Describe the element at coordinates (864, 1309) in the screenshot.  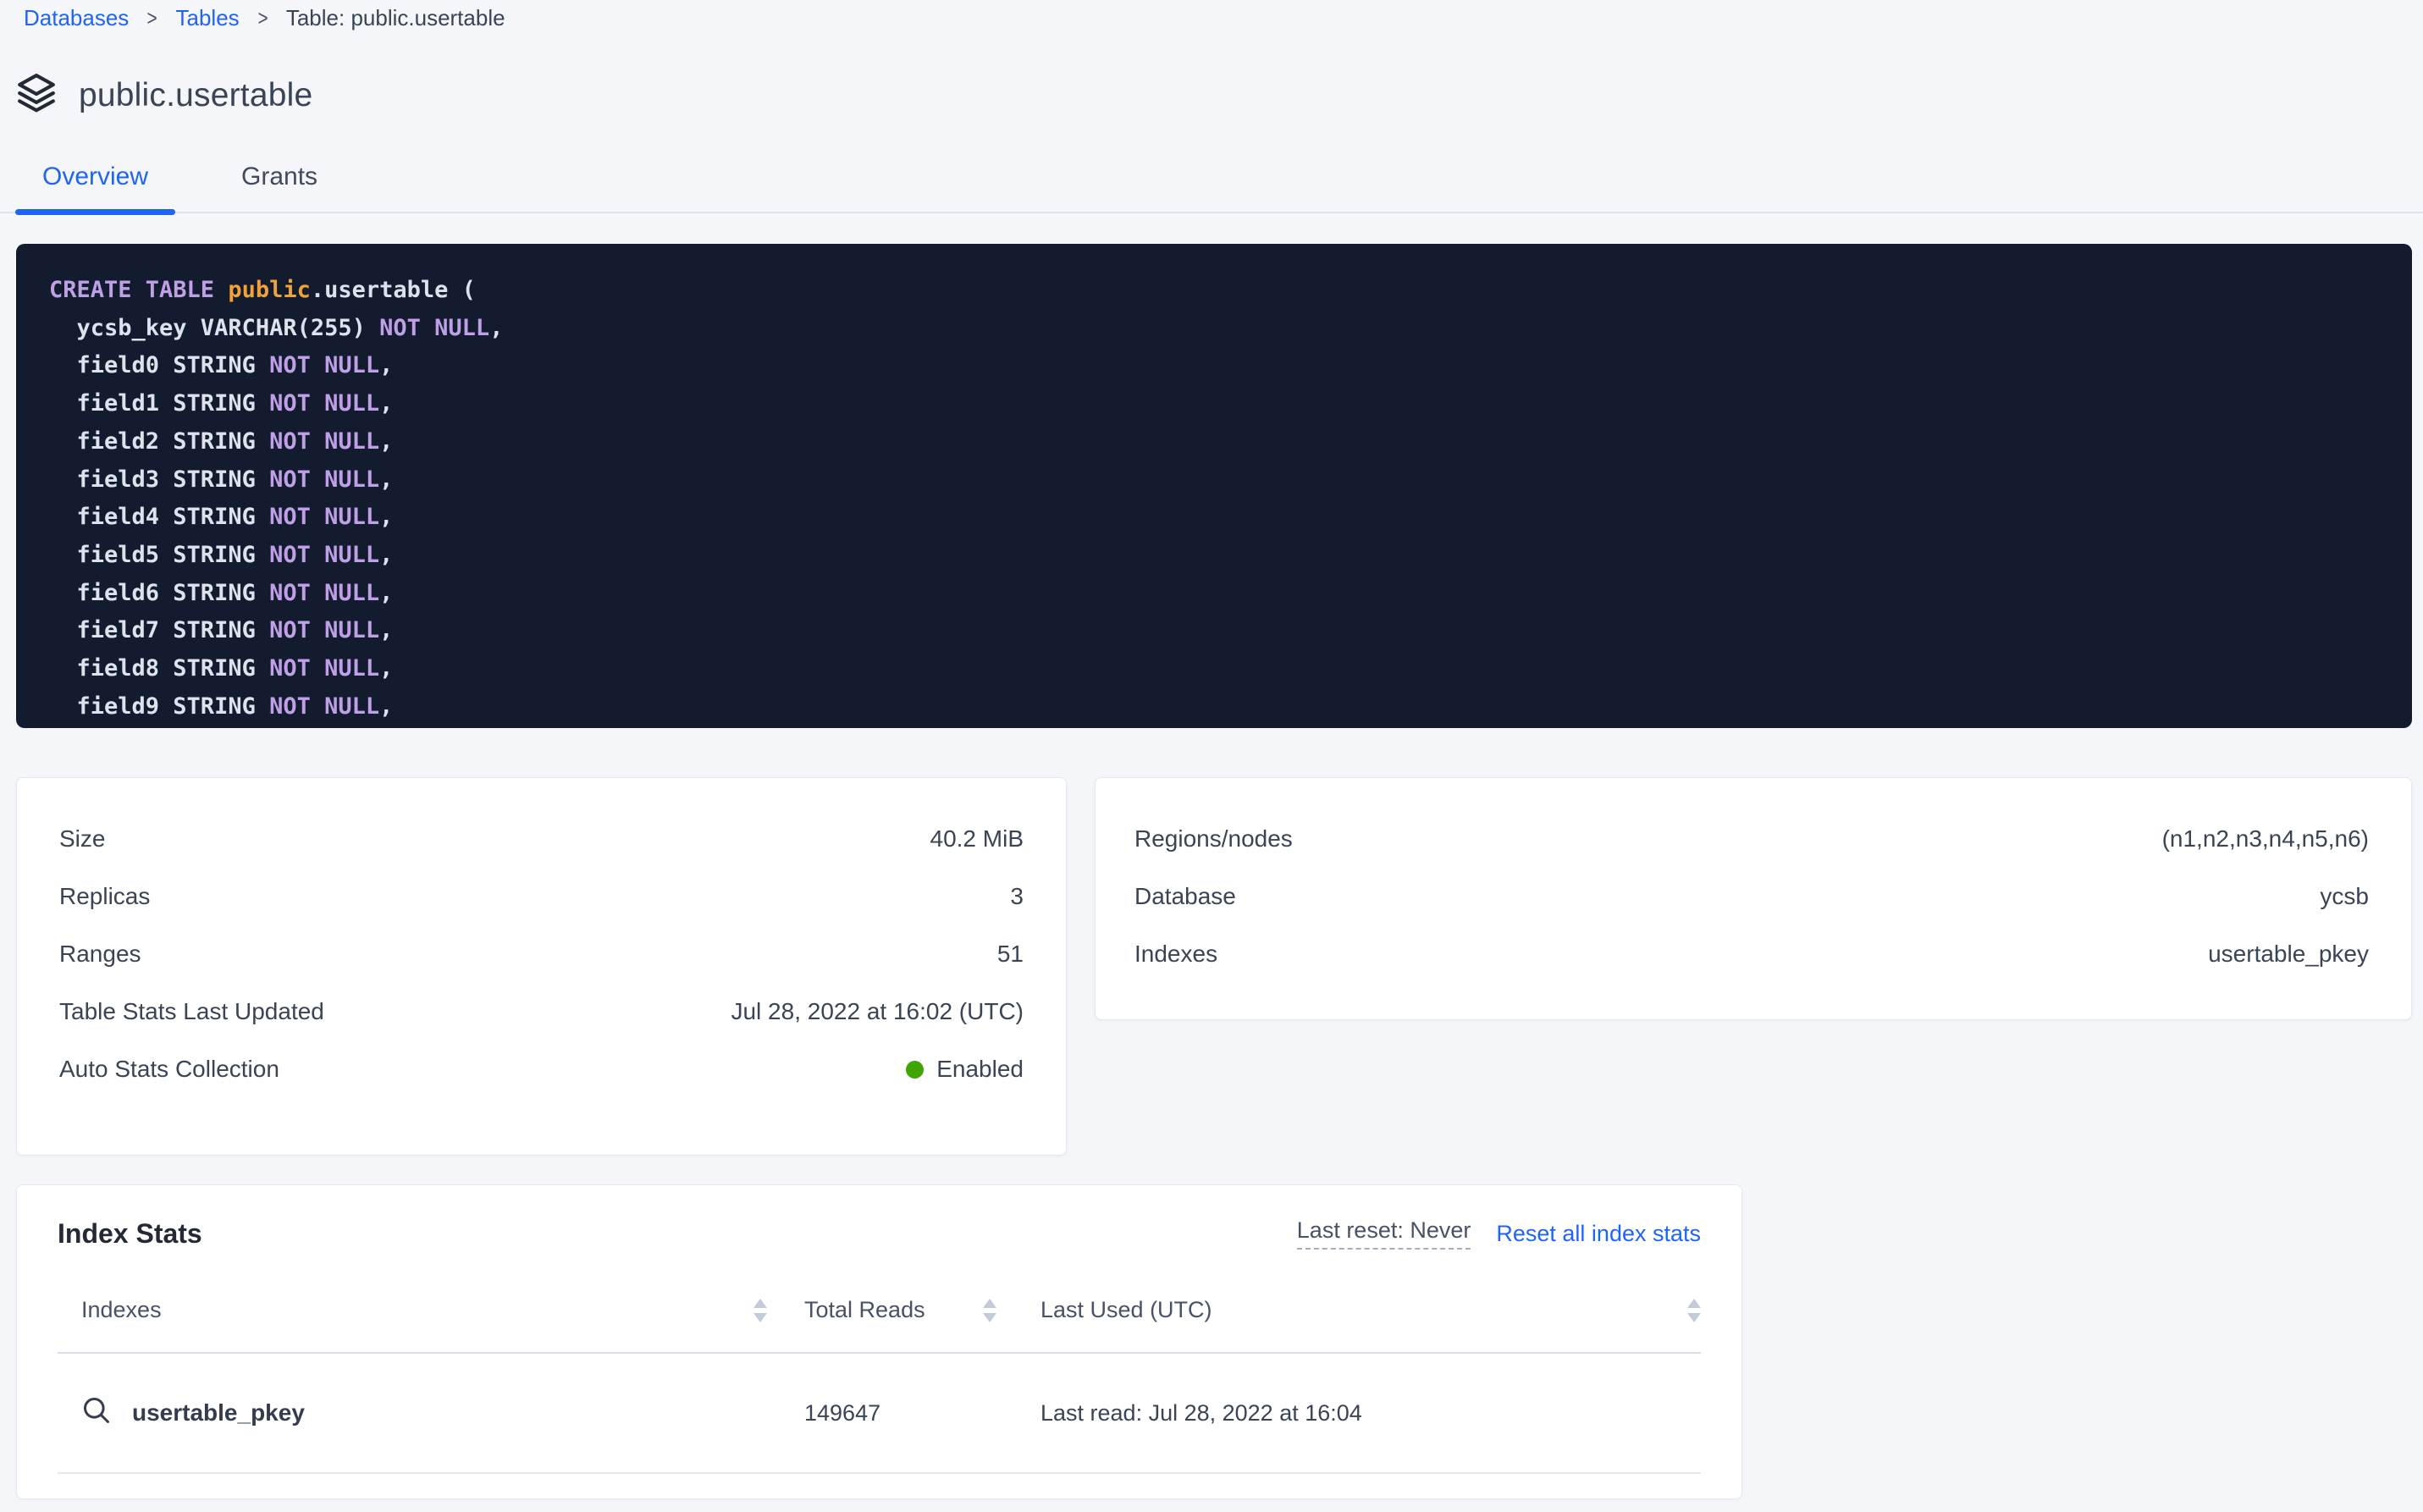
I see `column-label: Total Reads` at that location.